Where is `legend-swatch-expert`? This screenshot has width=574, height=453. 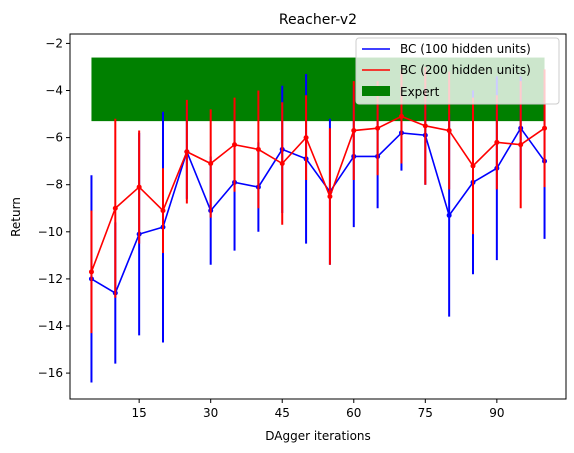
legend-swatch-expert is located at coordinates (376, 91).